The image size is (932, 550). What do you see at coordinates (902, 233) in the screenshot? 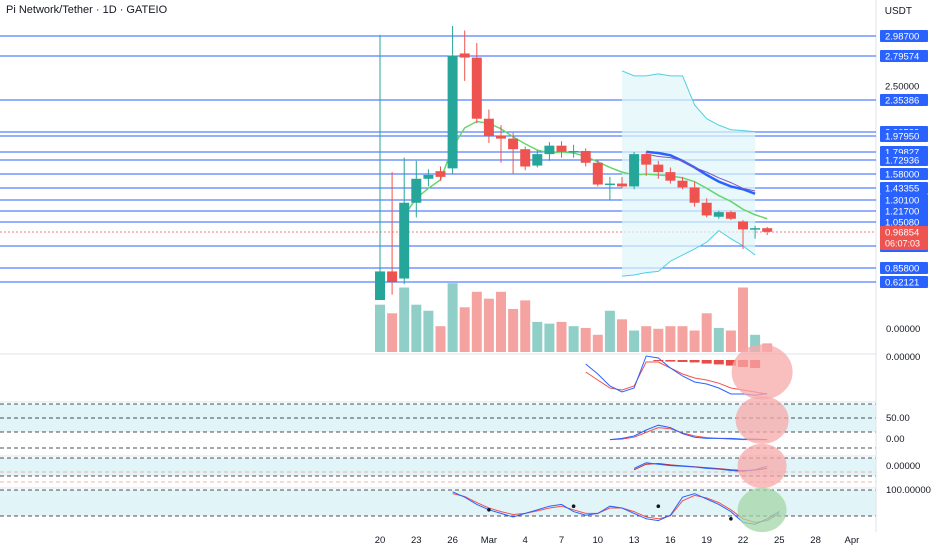
I see `last-price-value: 0.96854` at bounding box center [902, 233].